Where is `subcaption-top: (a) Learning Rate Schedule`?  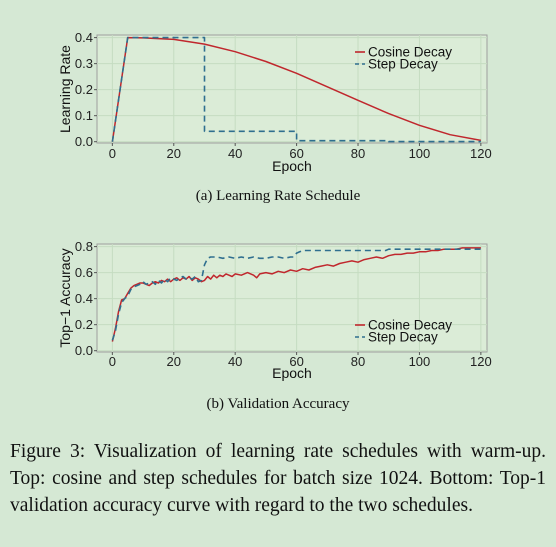 subcaption-top: (a) Learning Rate Schedule is located at coordinates (278, 196).